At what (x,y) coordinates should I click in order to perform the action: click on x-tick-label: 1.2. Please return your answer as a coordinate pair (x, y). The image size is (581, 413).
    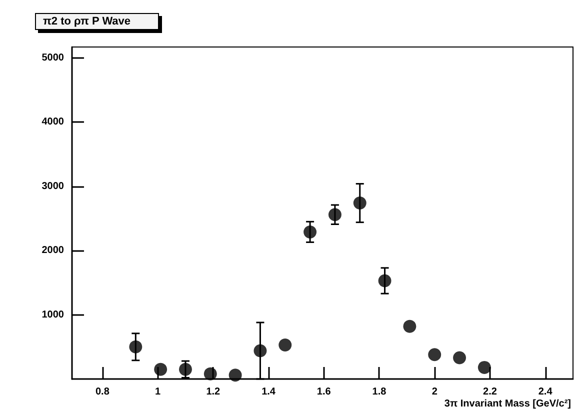
    Looking at the image, I should click on (213, 392).